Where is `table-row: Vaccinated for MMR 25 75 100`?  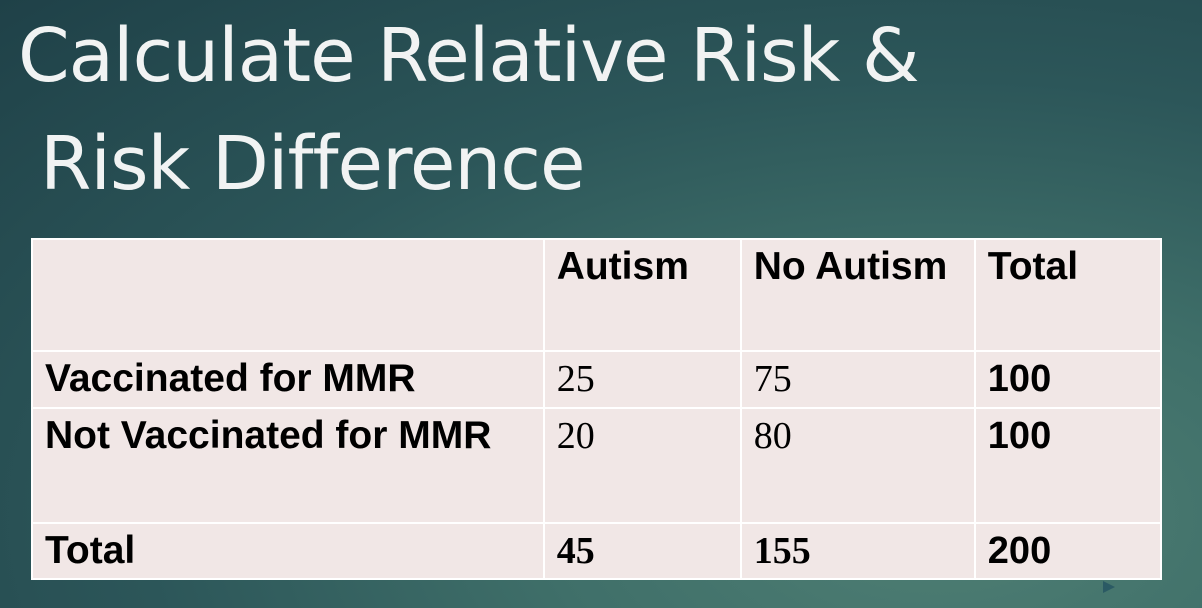
table-row: Vaccinated for MMR 25 75 100 is located at coordinates (597, 379).